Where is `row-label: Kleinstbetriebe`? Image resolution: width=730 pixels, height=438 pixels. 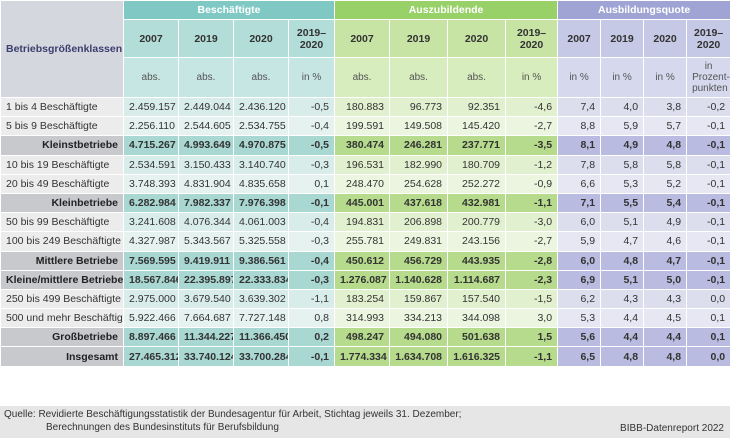
row-label: Kleinstbetriebe is located at coordinates (62, 145).